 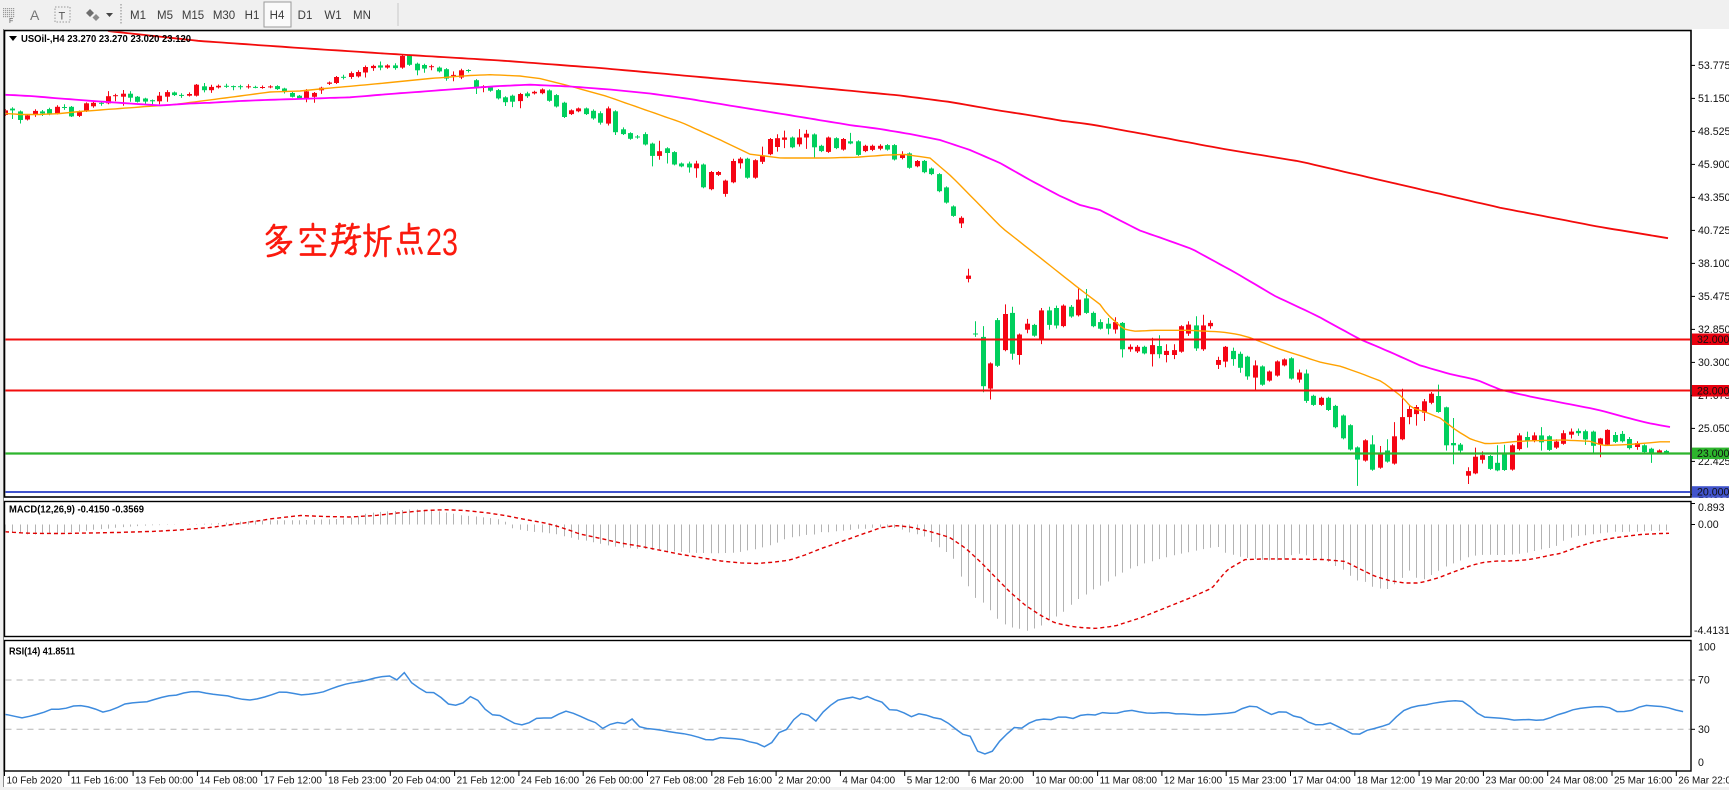 I want to click on svg-text: 11 Mar 08:00, so click(x=1129, y=781).